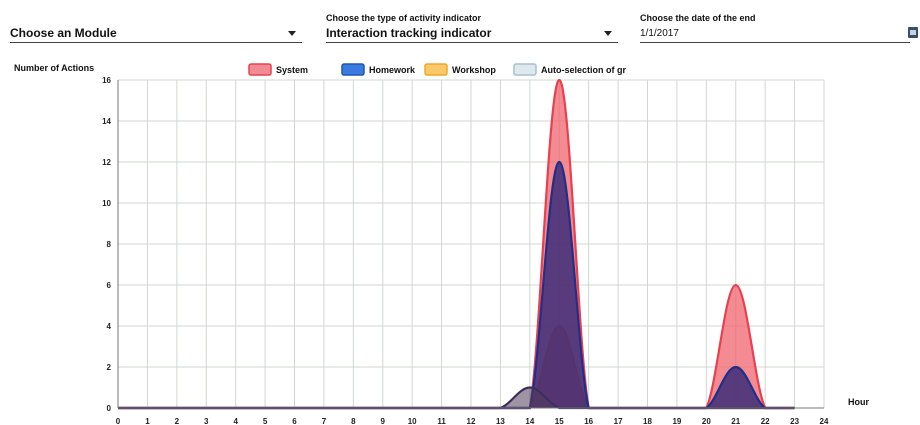  I want to click on x-tick-label: 16, so click(588, 421).